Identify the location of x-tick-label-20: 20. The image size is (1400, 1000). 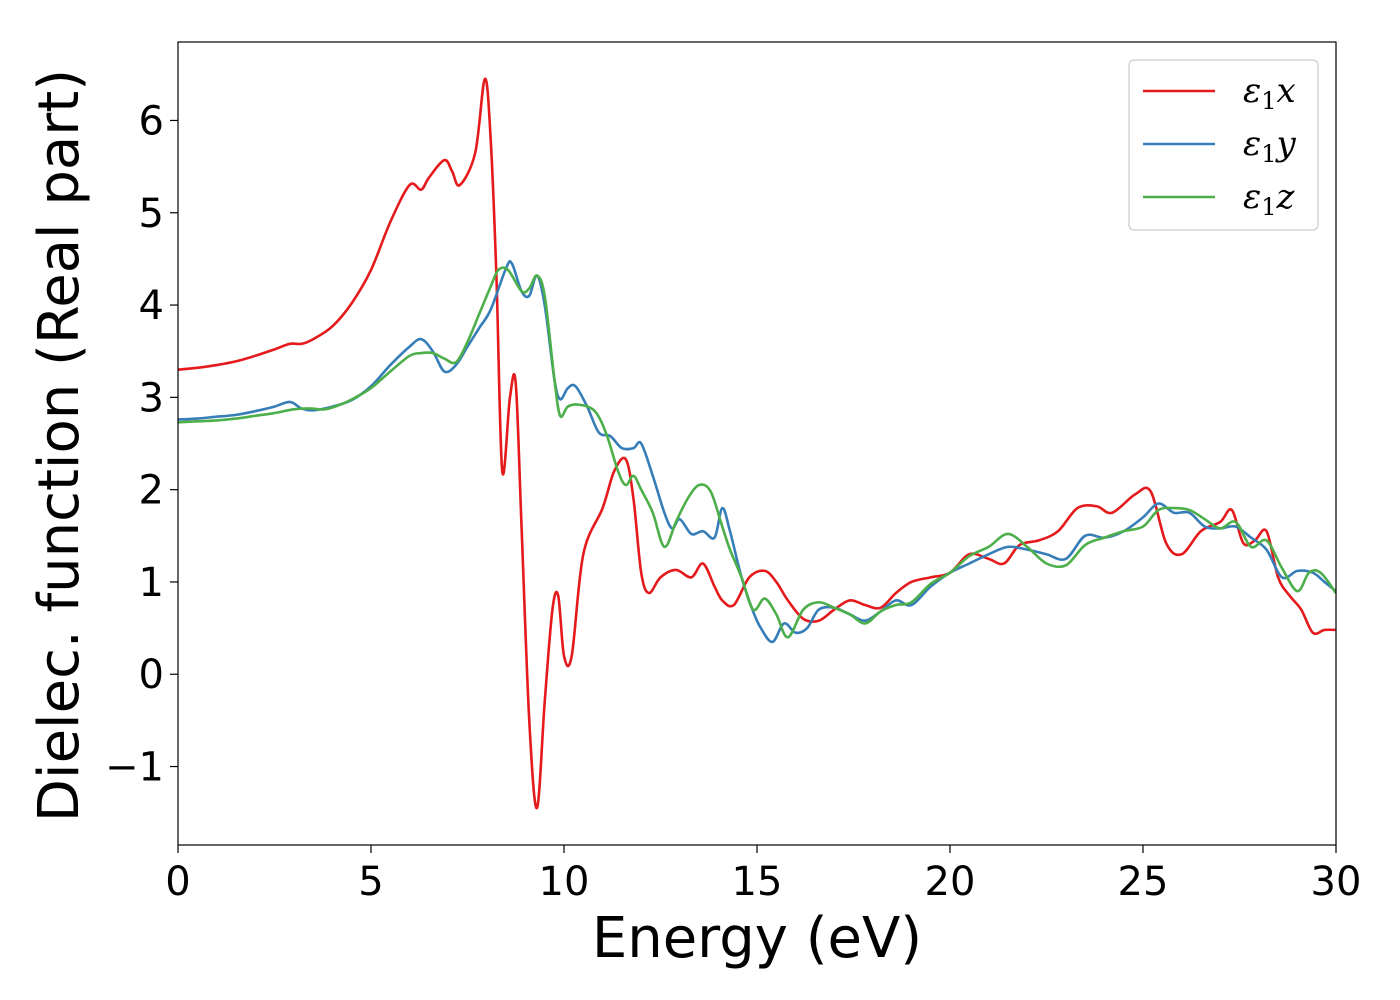
(950, 882).